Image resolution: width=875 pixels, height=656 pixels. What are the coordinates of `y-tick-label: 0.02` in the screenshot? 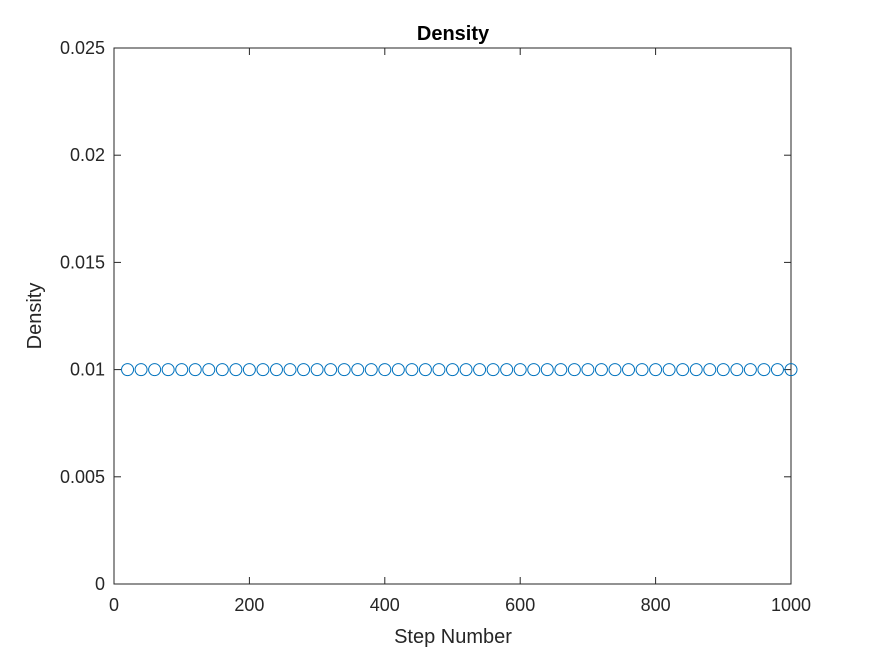 It's located at (87, 155).